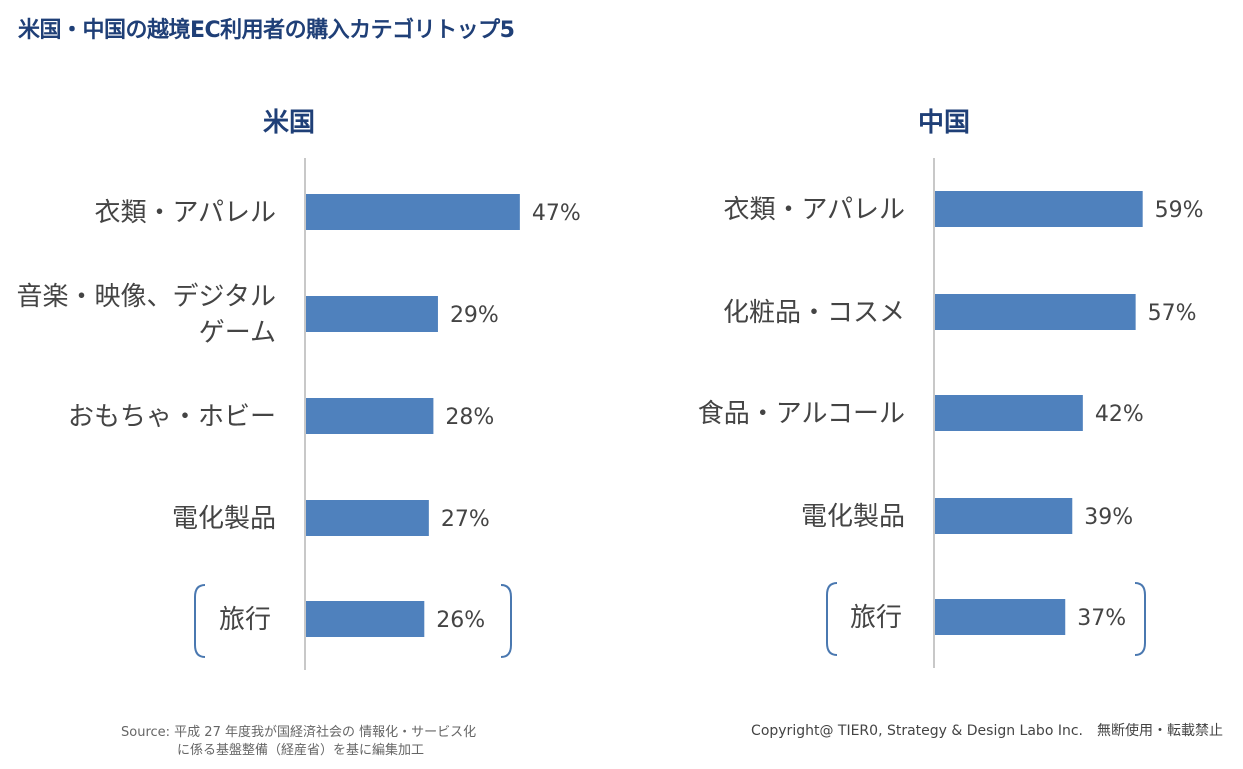  What do you see at coordinates (266, 30) in the screenshot?
I see `page-title: 米国・中国の越境EC利用者の購入カテゴリトップ5` at bounding box center [266, 30].